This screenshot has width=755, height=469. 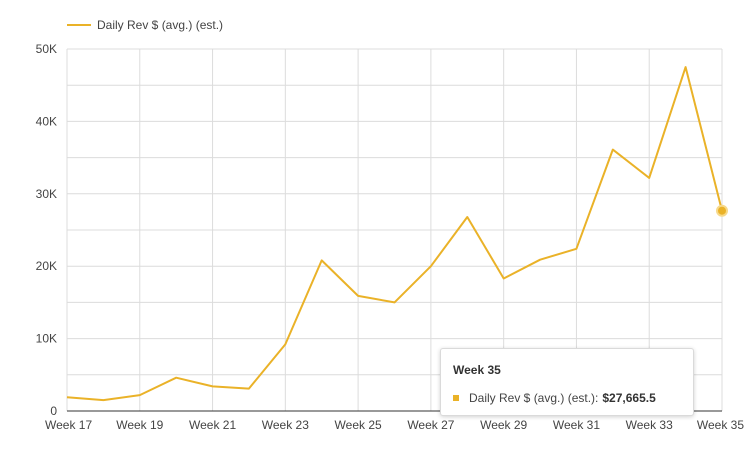 I want to click on x-tick-label: Week 31, so click(x=576, y=425).